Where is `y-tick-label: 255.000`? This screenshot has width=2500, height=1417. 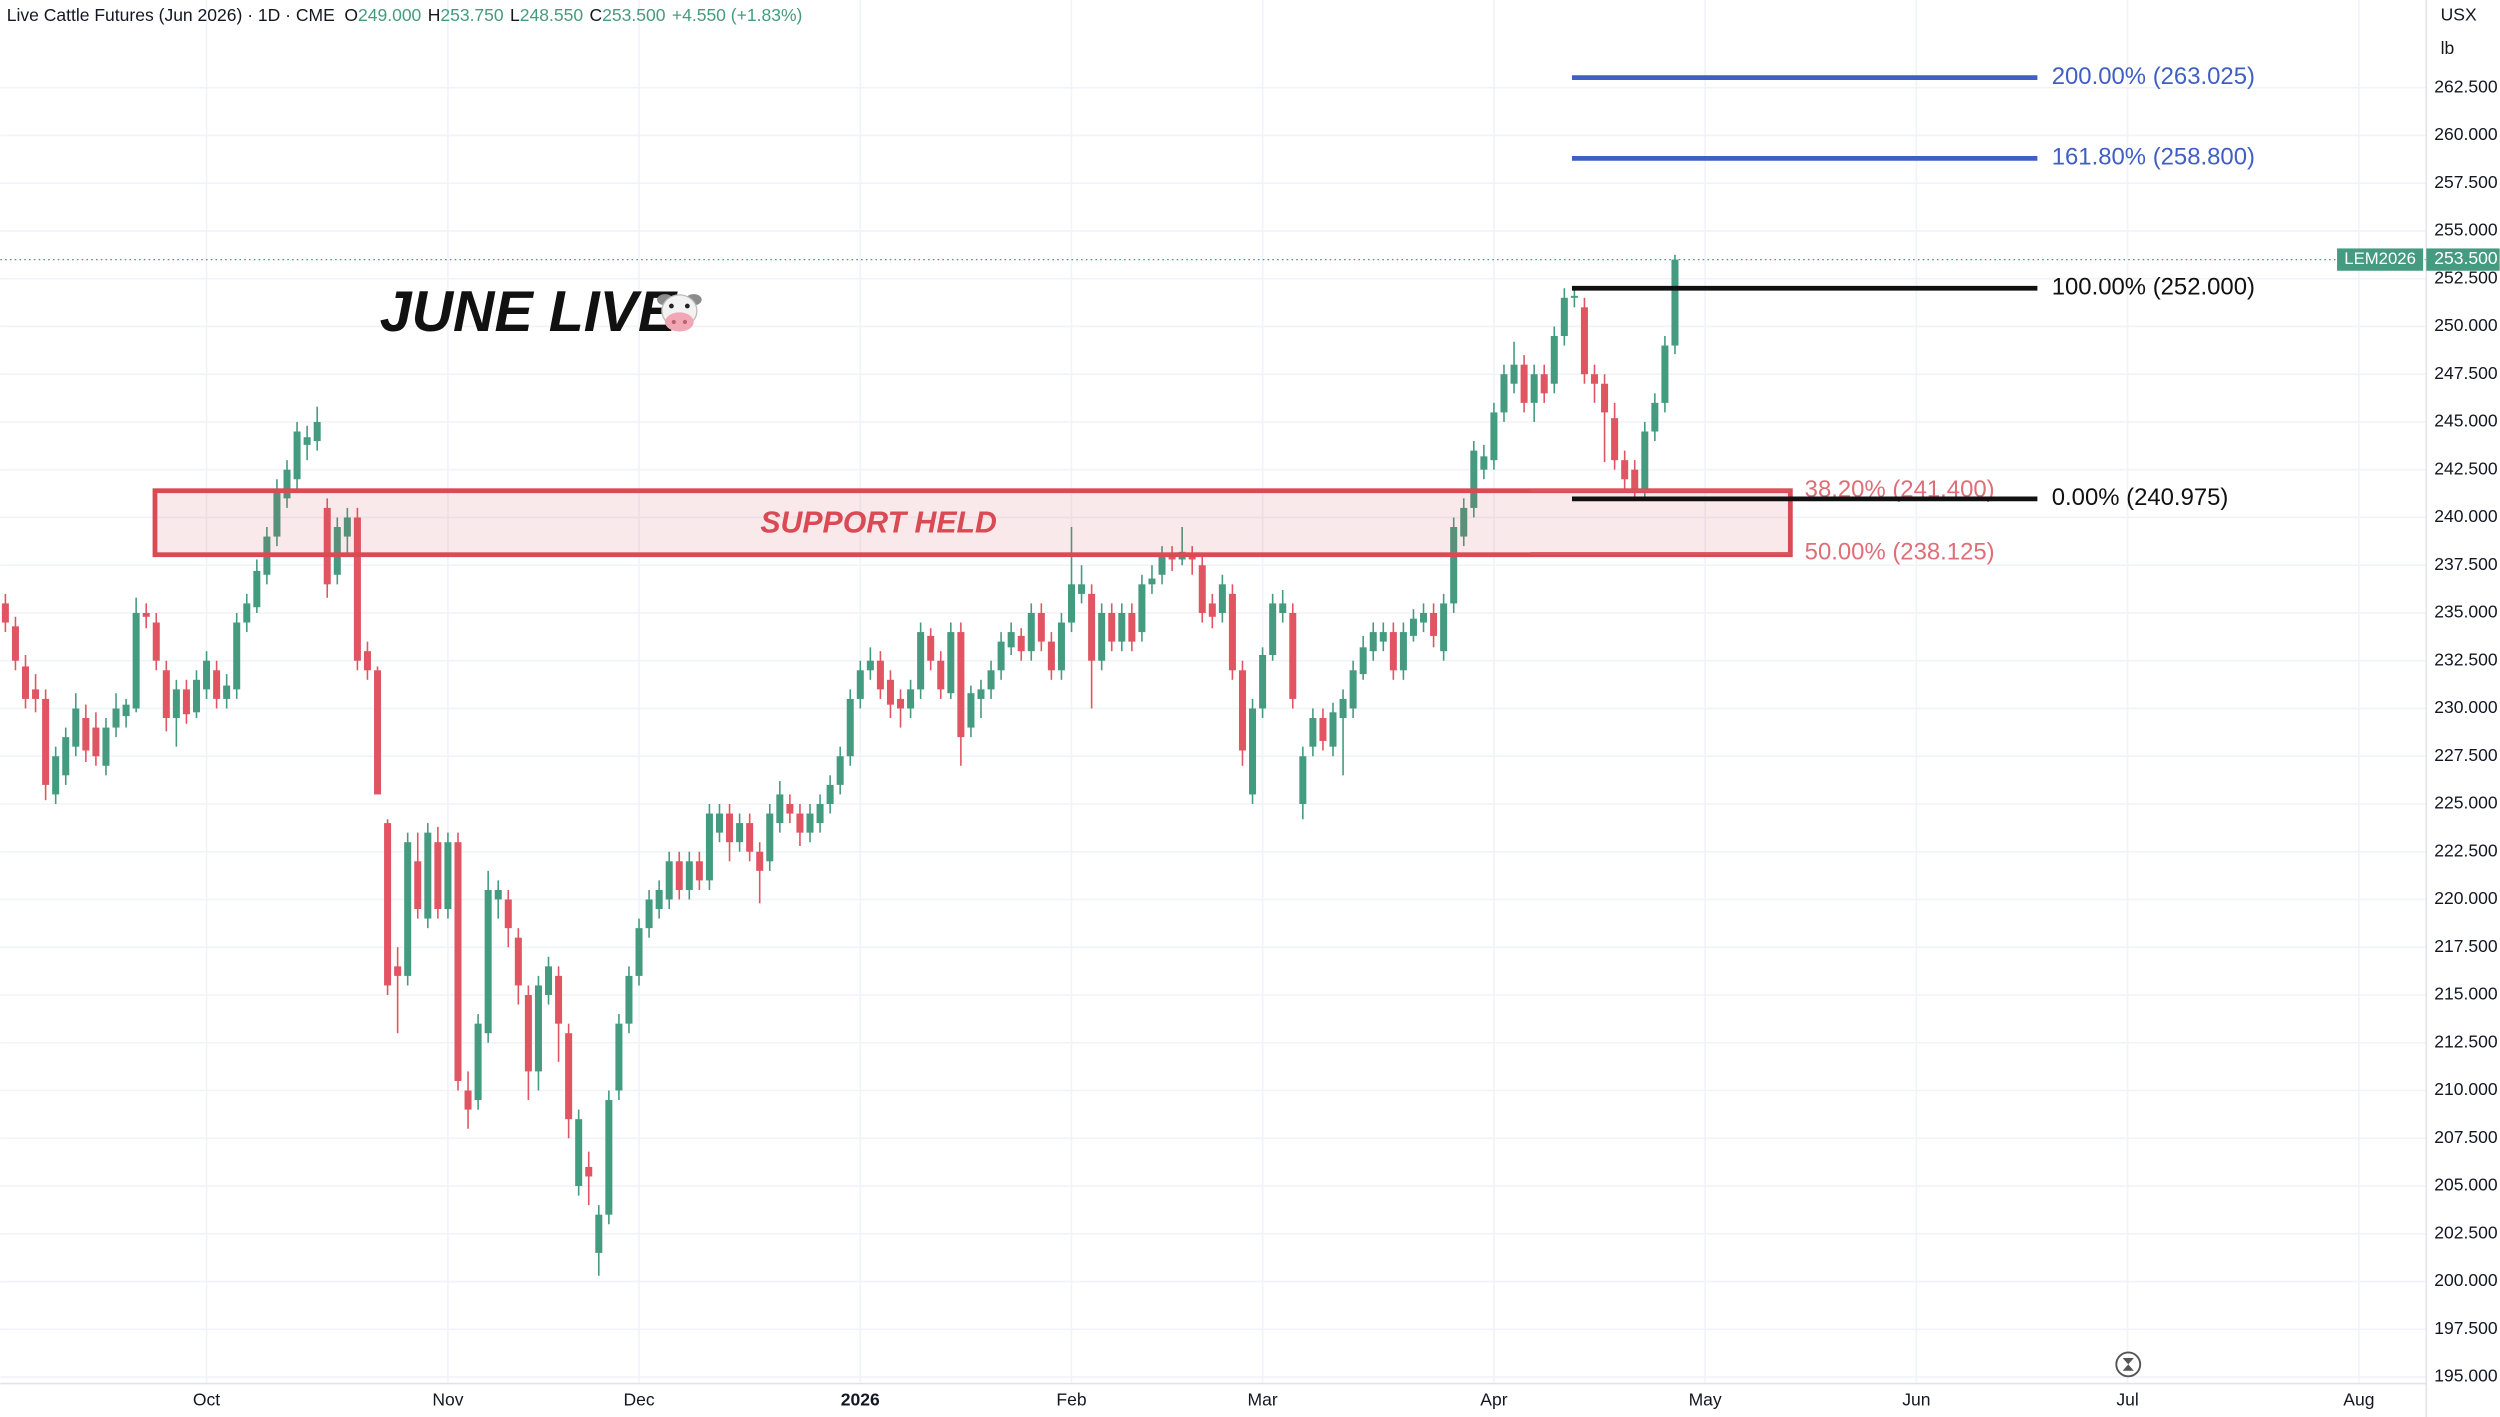 y-tick-label: 255.000 is located at coordinates (2466, 230).